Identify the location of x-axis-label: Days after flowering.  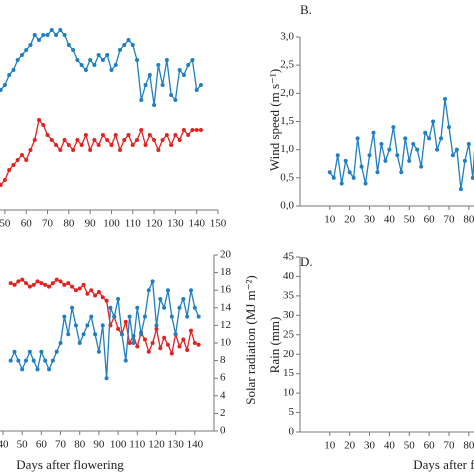
(443, 464).